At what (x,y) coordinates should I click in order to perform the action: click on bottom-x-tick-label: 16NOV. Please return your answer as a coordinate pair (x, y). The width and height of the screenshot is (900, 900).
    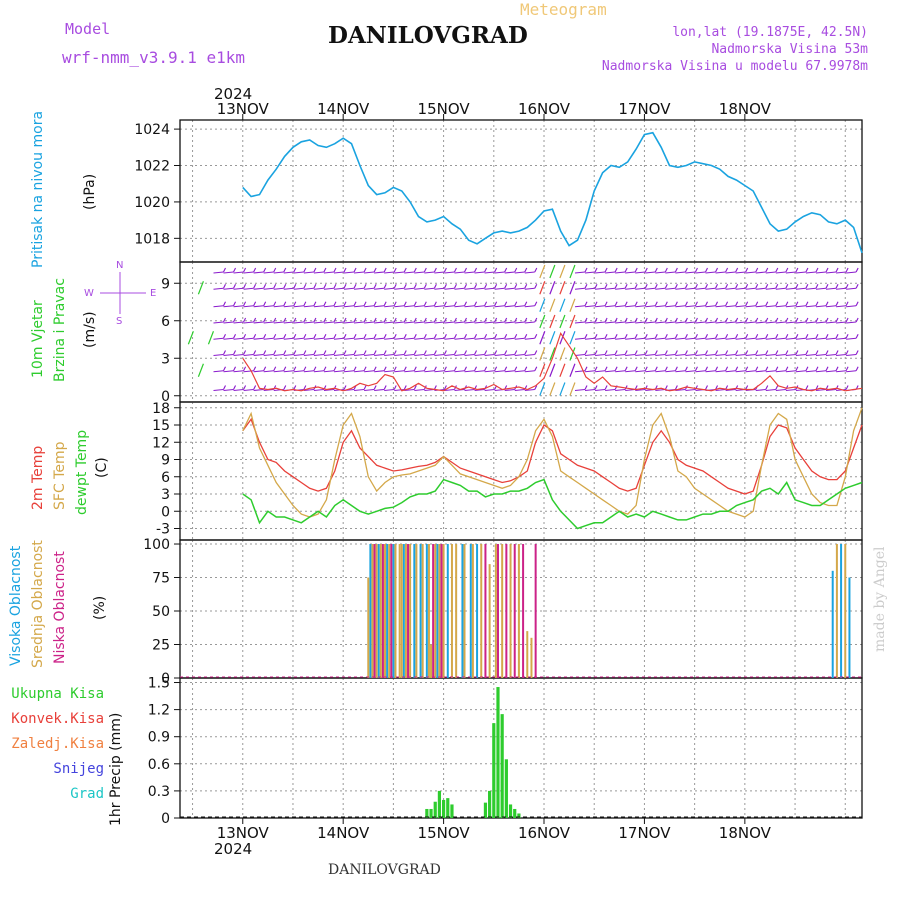
    Looking at the image, I should click on (544, 833).